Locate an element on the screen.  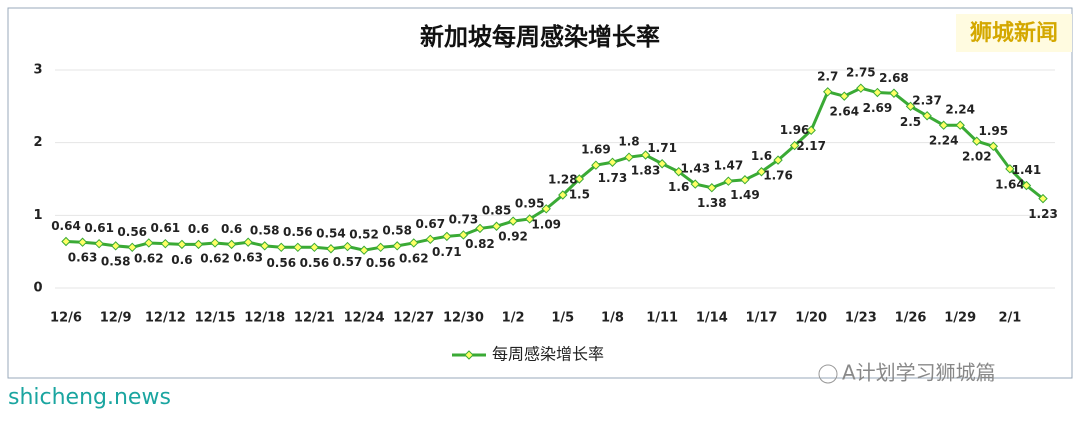
watermark-icon is located at coordinates (828, 374).